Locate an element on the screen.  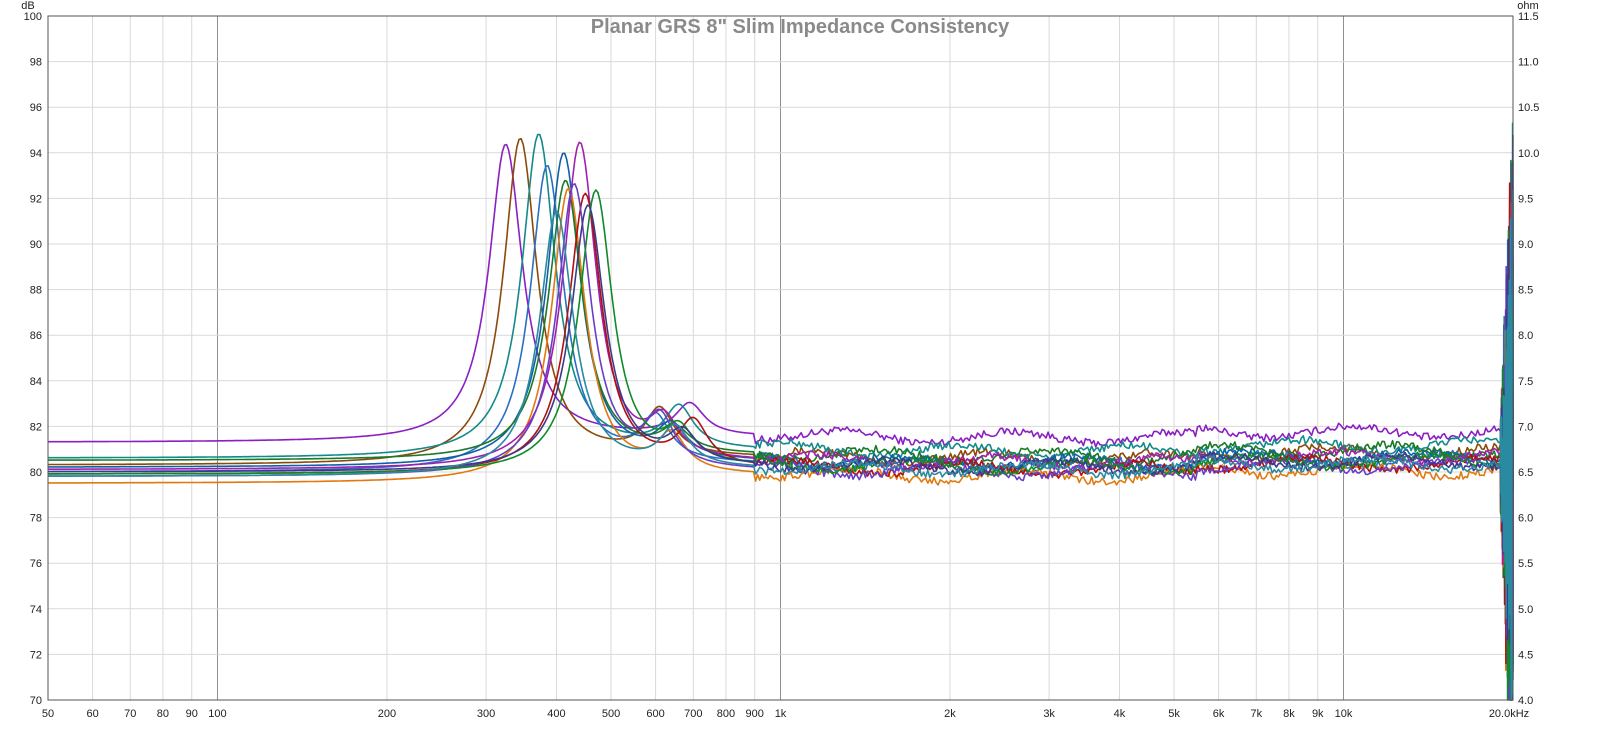
x-tick-label: 200 is located at coordinates (387, 714).